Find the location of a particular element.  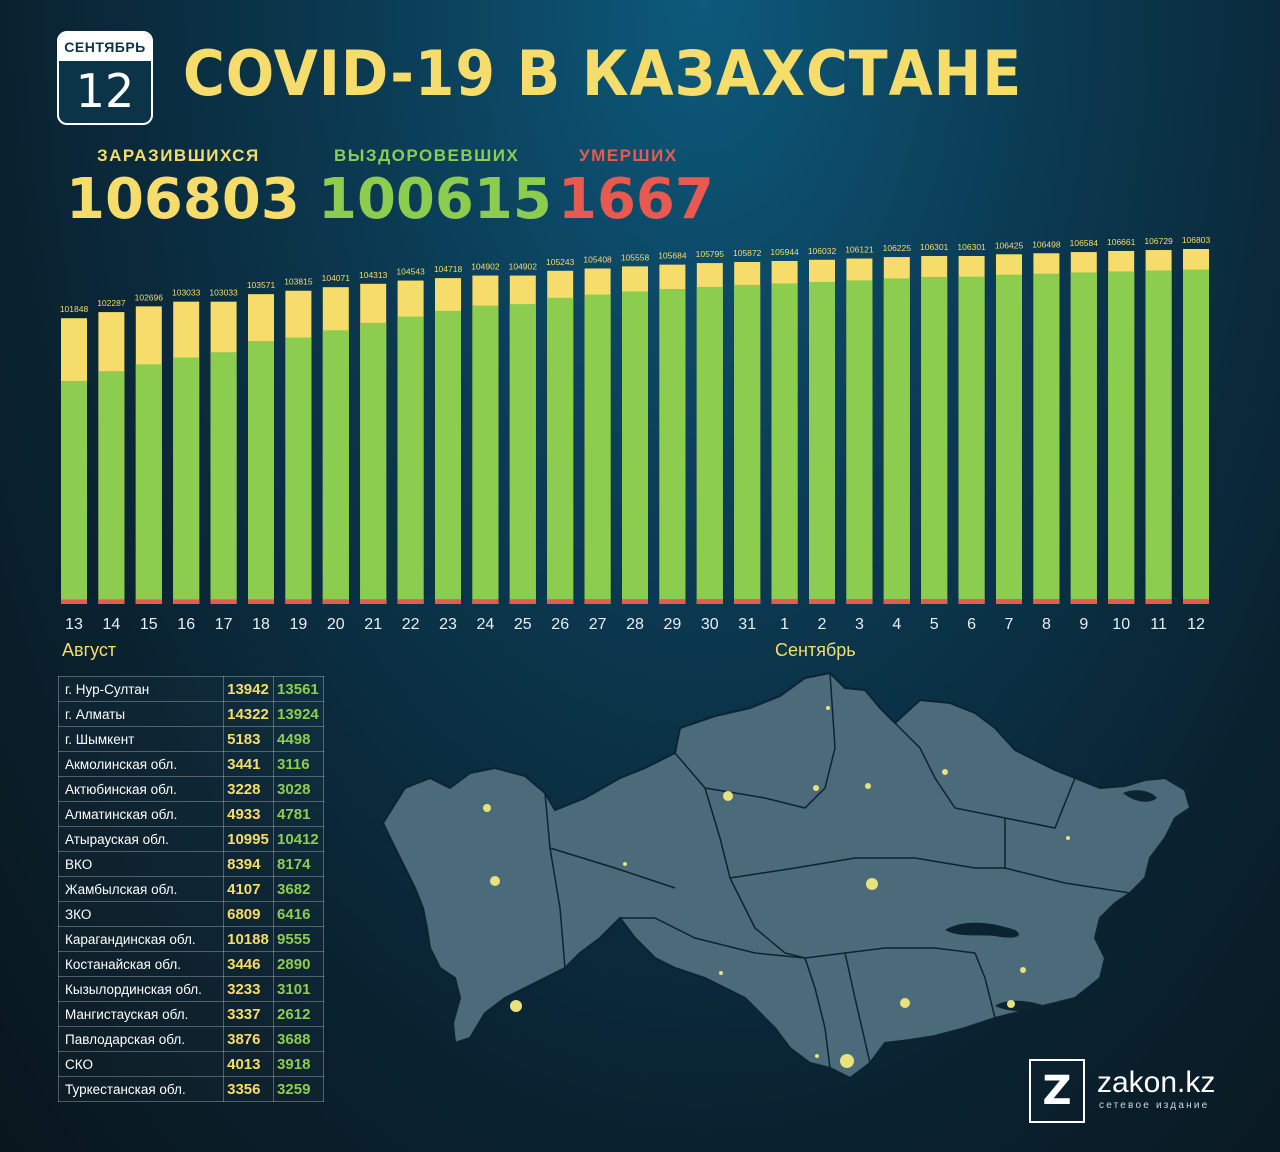

region-name: Карагандинская обл. is located at coordinates (141, 939).